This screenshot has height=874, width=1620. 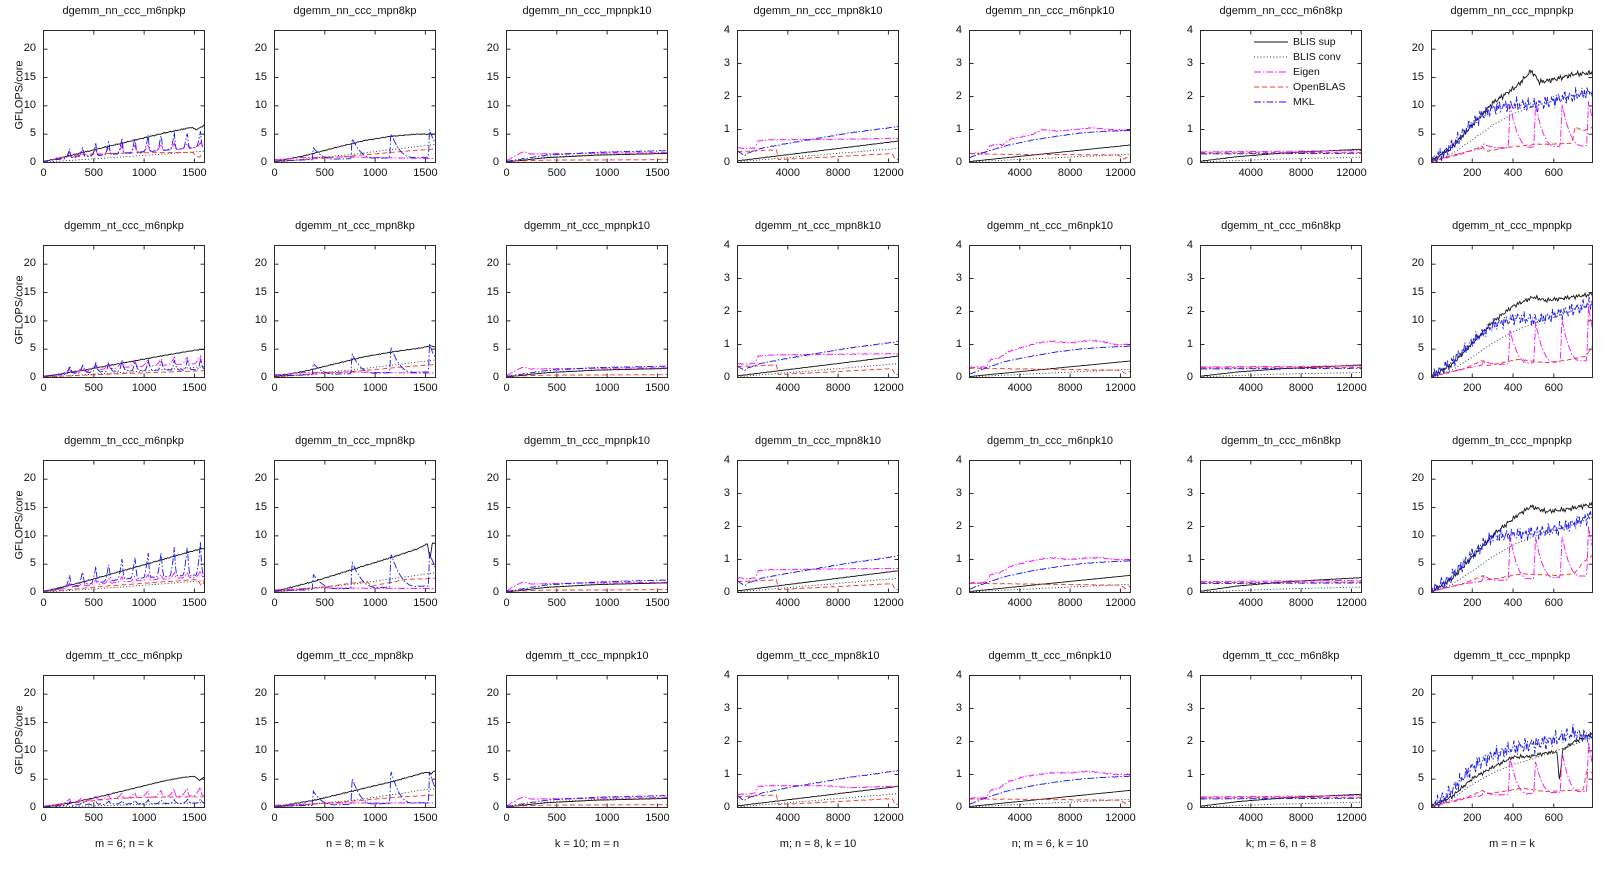 What do you see at coordinates (1041, 329) in the screenshot?
I see `subplot-dgemm_nt_ccc_m6npk10: dgemm_nt_ccc_m6npk10 4000 8000 12000 0 1 2 3 4` at bounding box center [1041, 329].